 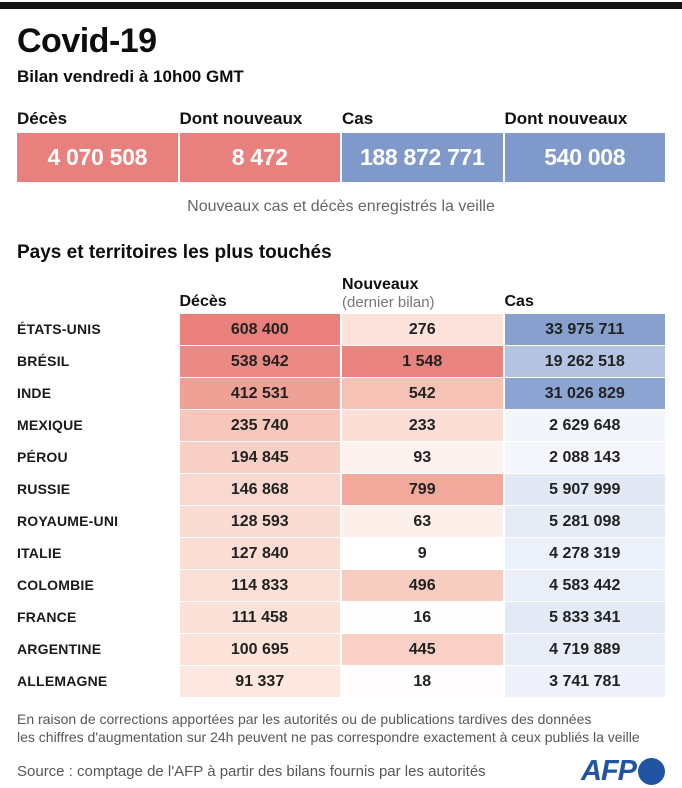 I want to click on summary-card-deces-nouveaux: Dont nouveaux 8 472, so click(x=259, y=145).